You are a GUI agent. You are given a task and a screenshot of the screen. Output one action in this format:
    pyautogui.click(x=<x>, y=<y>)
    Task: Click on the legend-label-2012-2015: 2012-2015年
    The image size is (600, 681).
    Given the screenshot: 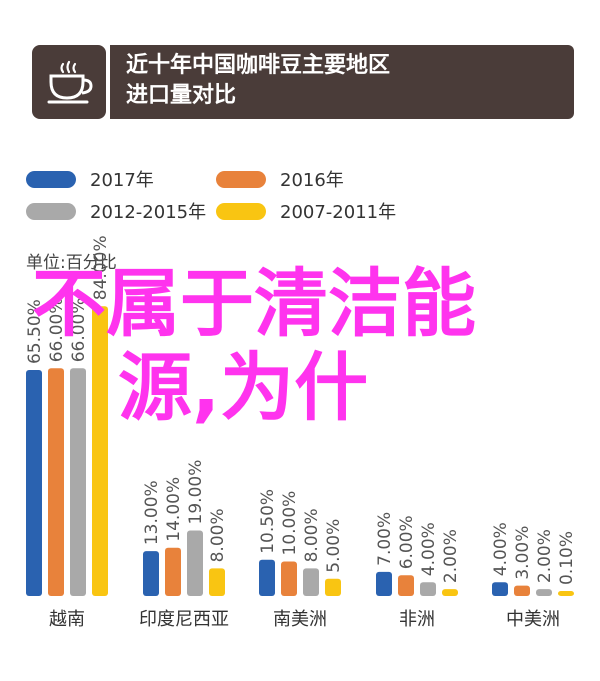 What is the action you would take?
    pyautogui.click(x=148, y=212)
    